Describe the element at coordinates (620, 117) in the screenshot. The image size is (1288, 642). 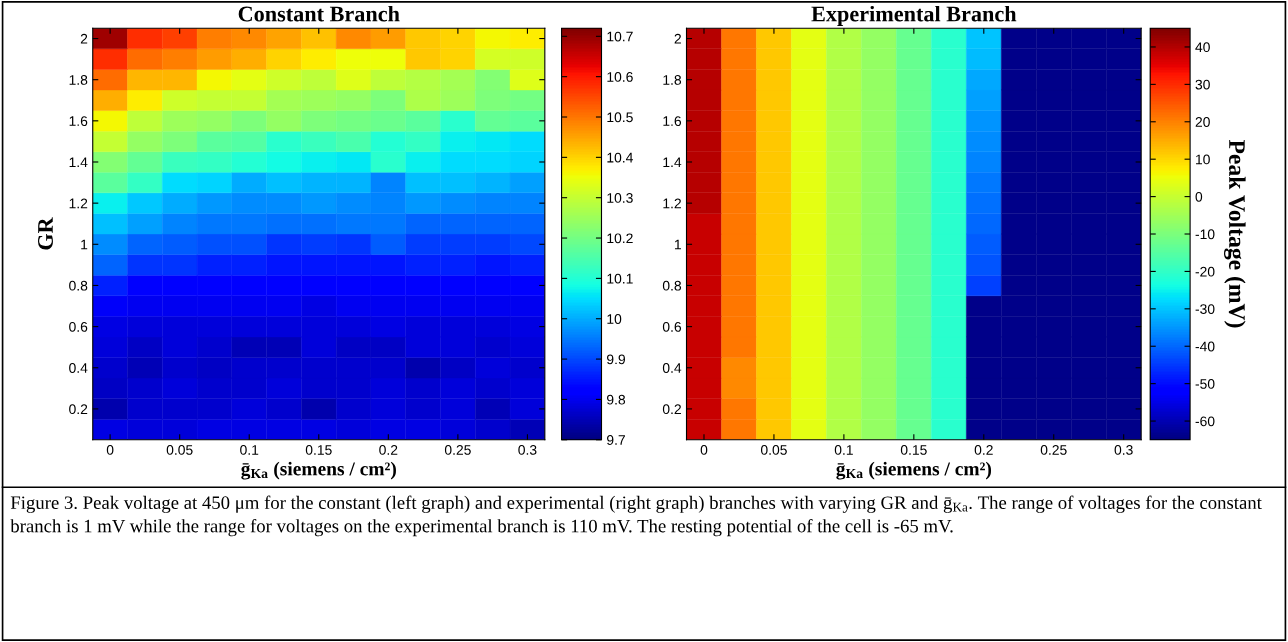
I see `color-bar-label: 10.5` at that location.